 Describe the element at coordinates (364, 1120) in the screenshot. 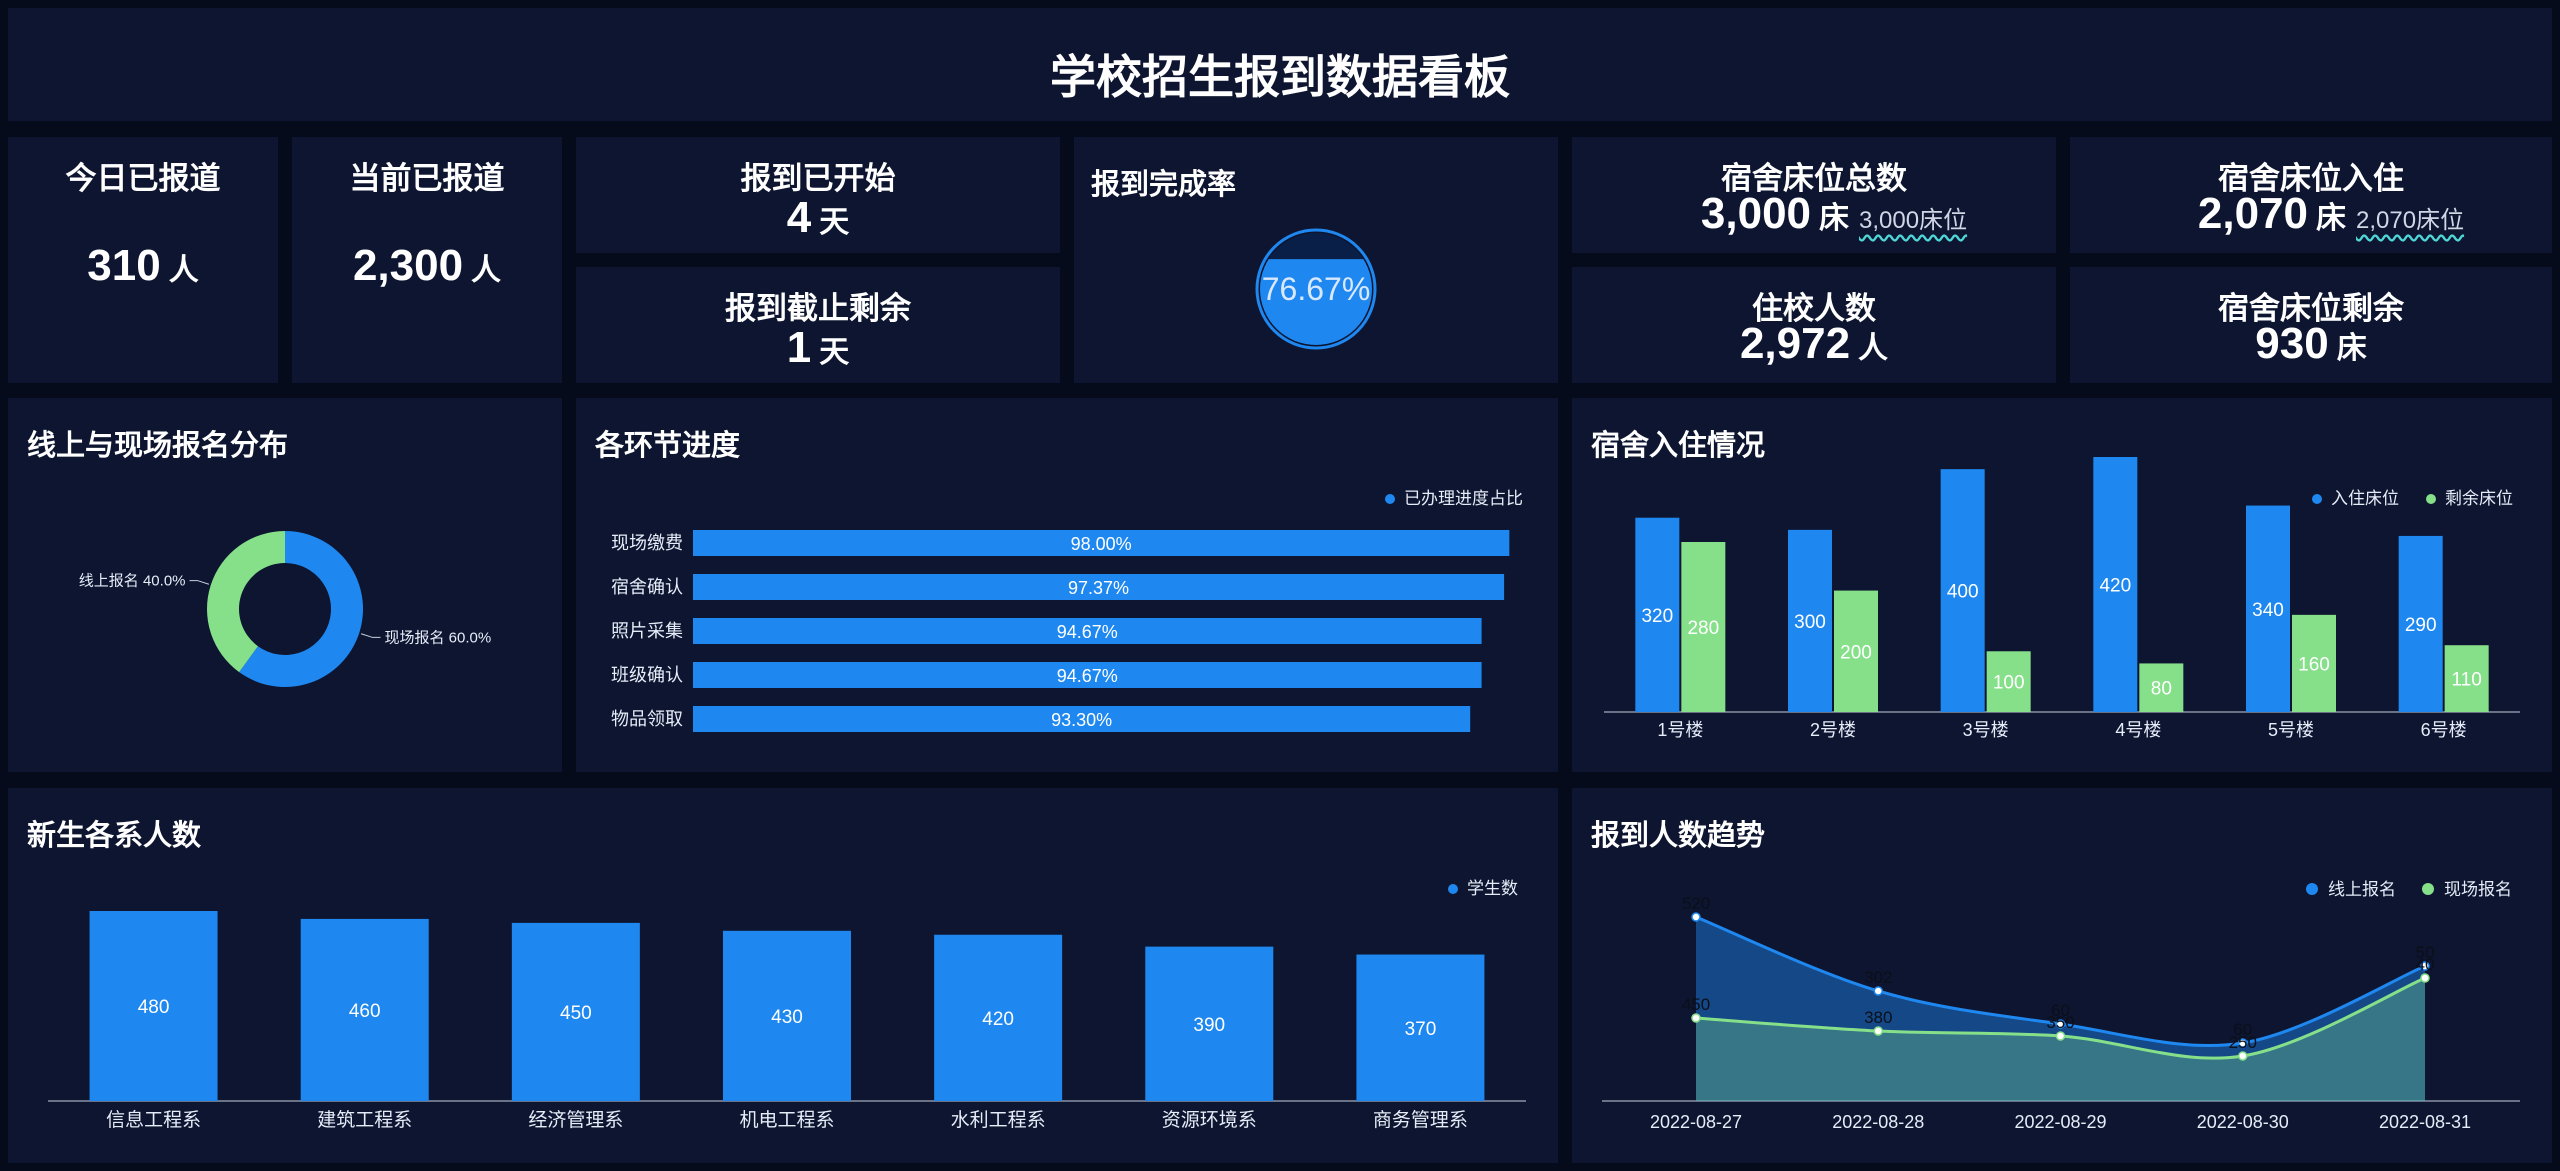

I see `x-tick-label: 建筑工程系` at that location.